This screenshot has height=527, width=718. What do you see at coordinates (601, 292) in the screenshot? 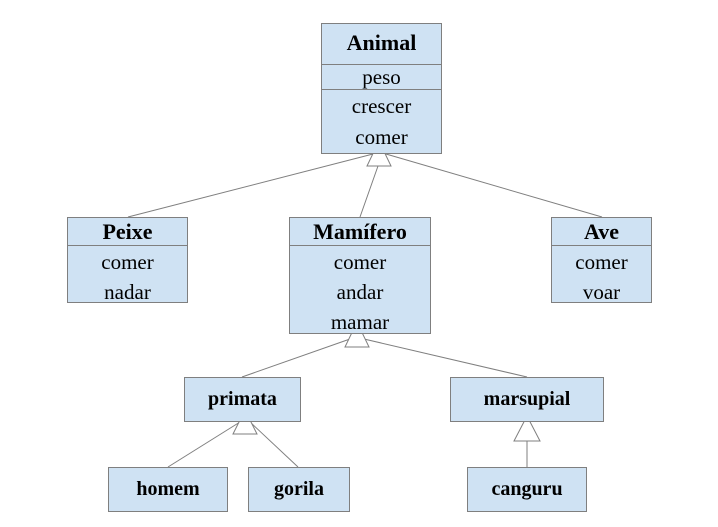
I see `method-voar: voar` at bounding box center [601, 292].